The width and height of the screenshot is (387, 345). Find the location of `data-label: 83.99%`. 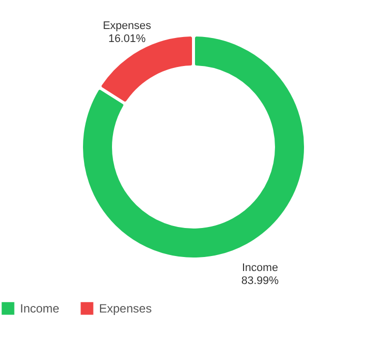

data-label: 83.99% is located at coordinates (260, 280).